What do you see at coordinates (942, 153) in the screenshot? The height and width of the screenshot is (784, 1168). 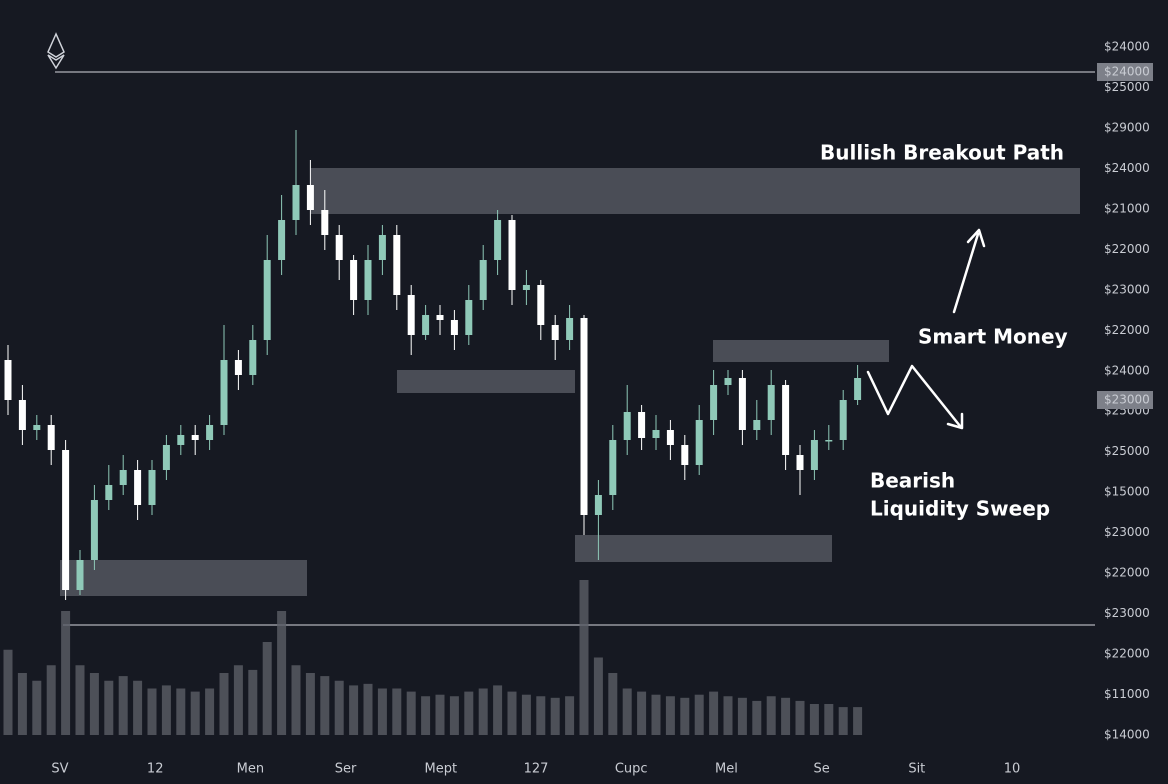 I see `annotation: Bullish Breakout Path` at bounding box center [942, 153].